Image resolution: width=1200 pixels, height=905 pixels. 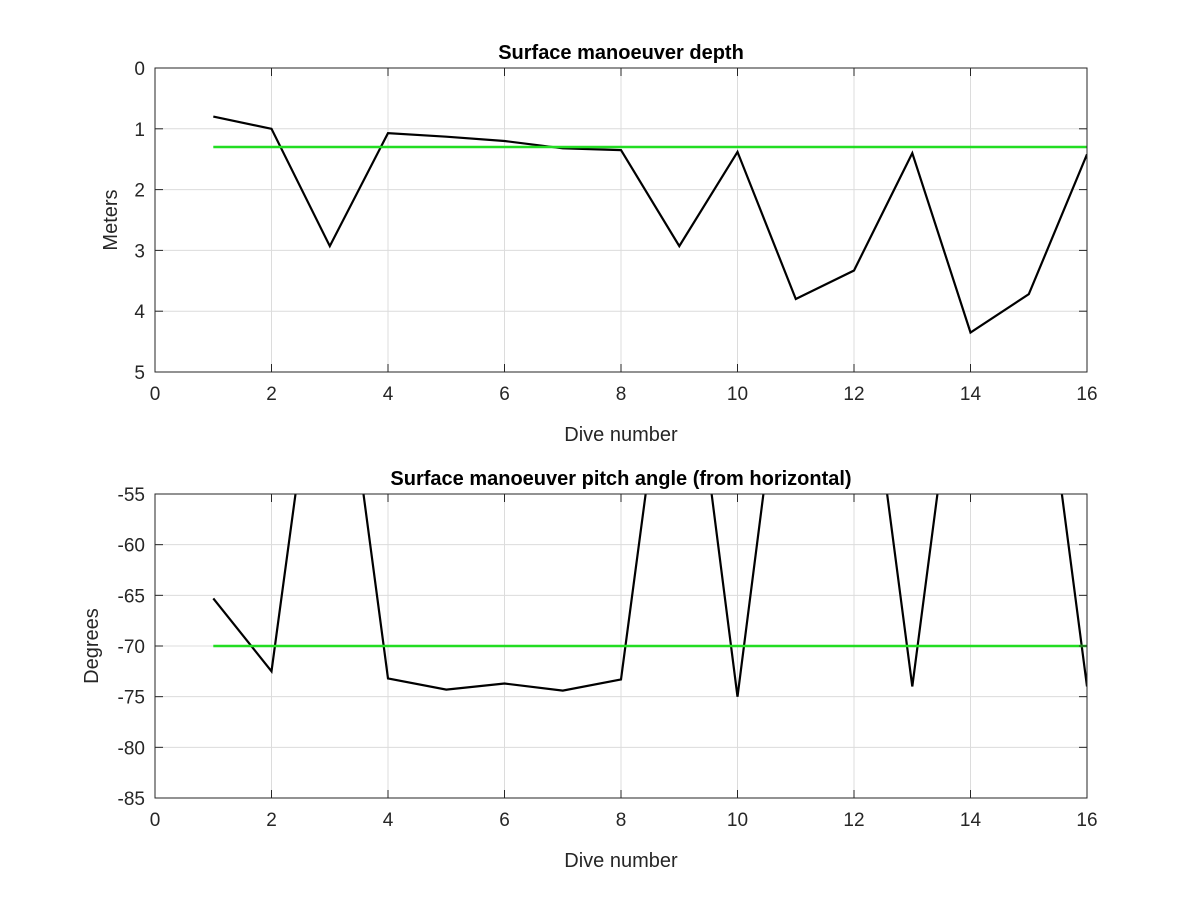 What do you see at coordinates (621, 53) in the screenshot?
I see `chart-title: Surface manoeuver depth` at bounding box center [621, 53].